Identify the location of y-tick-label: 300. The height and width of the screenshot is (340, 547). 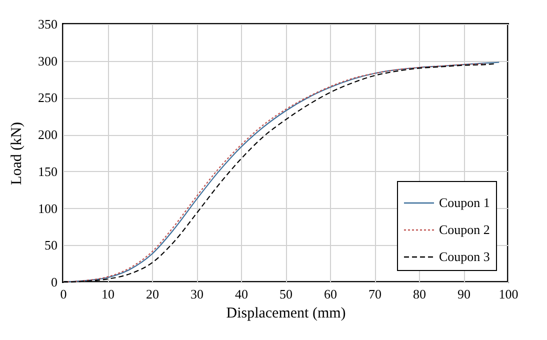
(48, 60).